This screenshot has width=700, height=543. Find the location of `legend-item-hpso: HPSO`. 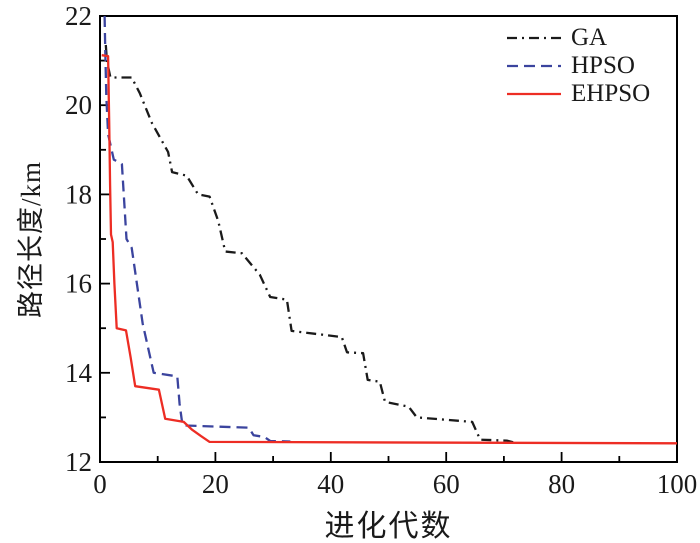

legend-item-hpso: HPSO is located at coordinates (578, 66).